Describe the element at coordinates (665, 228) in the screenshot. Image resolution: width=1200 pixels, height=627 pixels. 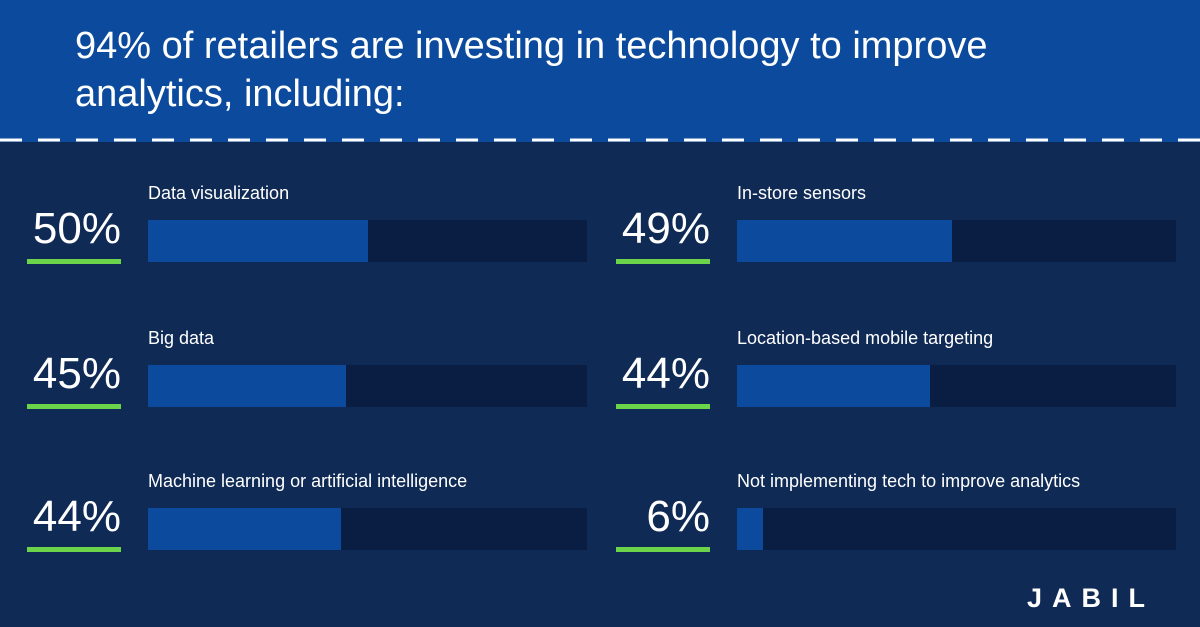
I see `stat-percent: 49%` at that location.